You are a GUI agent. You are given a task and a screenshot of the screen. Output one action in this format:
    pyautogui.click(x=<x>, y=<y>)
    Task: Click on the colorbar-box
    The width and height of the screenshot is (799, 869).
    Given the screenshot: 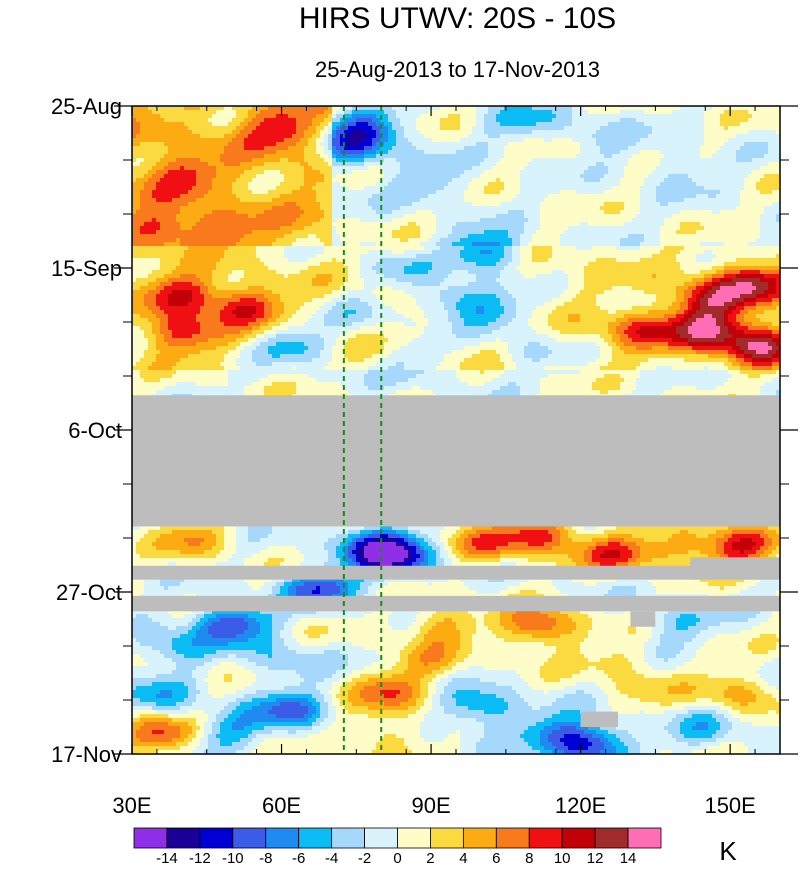 What is the action you would take?
    pyautogui.click(x=315, y=838)
    